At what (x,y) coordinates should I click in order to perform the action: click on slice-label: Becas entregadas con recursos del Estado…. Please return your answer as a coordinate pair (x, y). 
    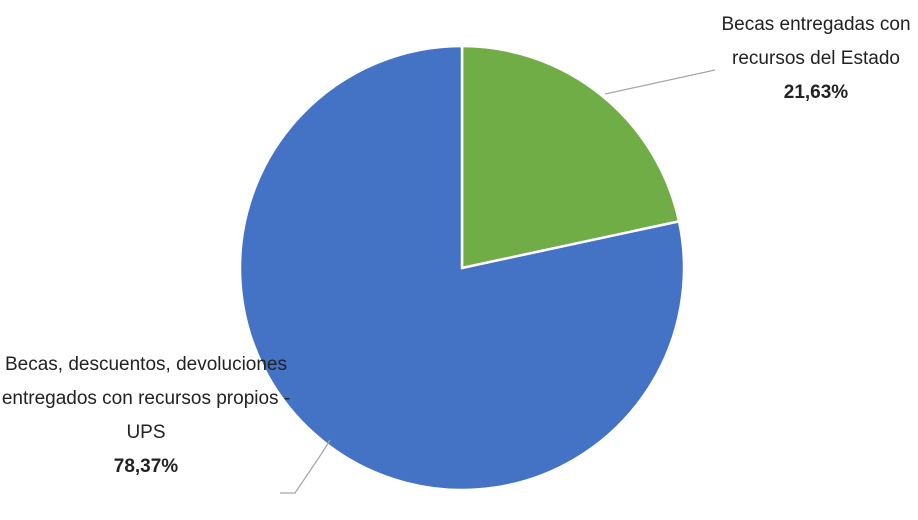
    Looking at the image, I should click on (812, 59).